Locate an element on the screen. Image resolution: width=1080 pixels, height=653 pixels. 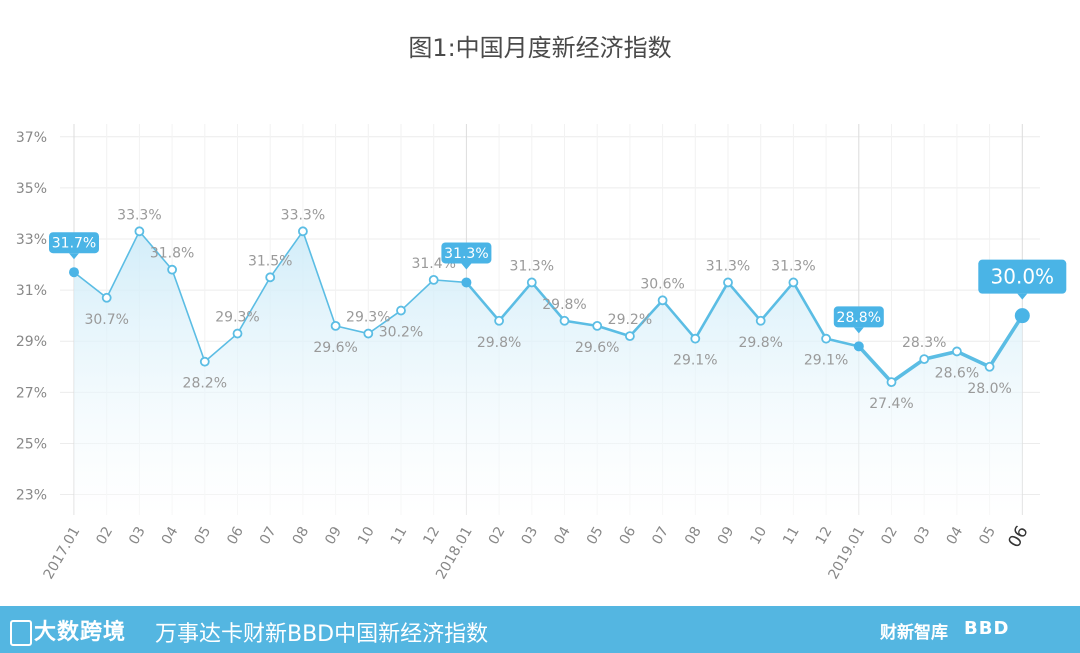
data-label: 27.4% is located at coordinates (891, 404).